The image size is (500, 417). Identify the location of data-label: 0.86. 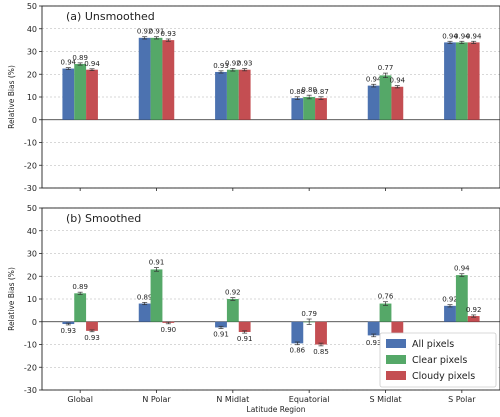
(298, 351).